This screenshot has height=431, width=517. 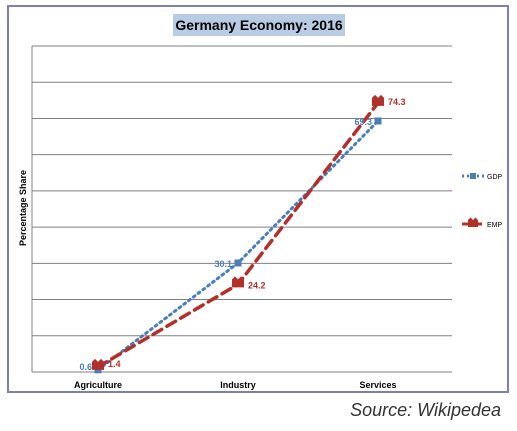 I want to click on data-label-emp: 74.3, so click(x=397, y=102).